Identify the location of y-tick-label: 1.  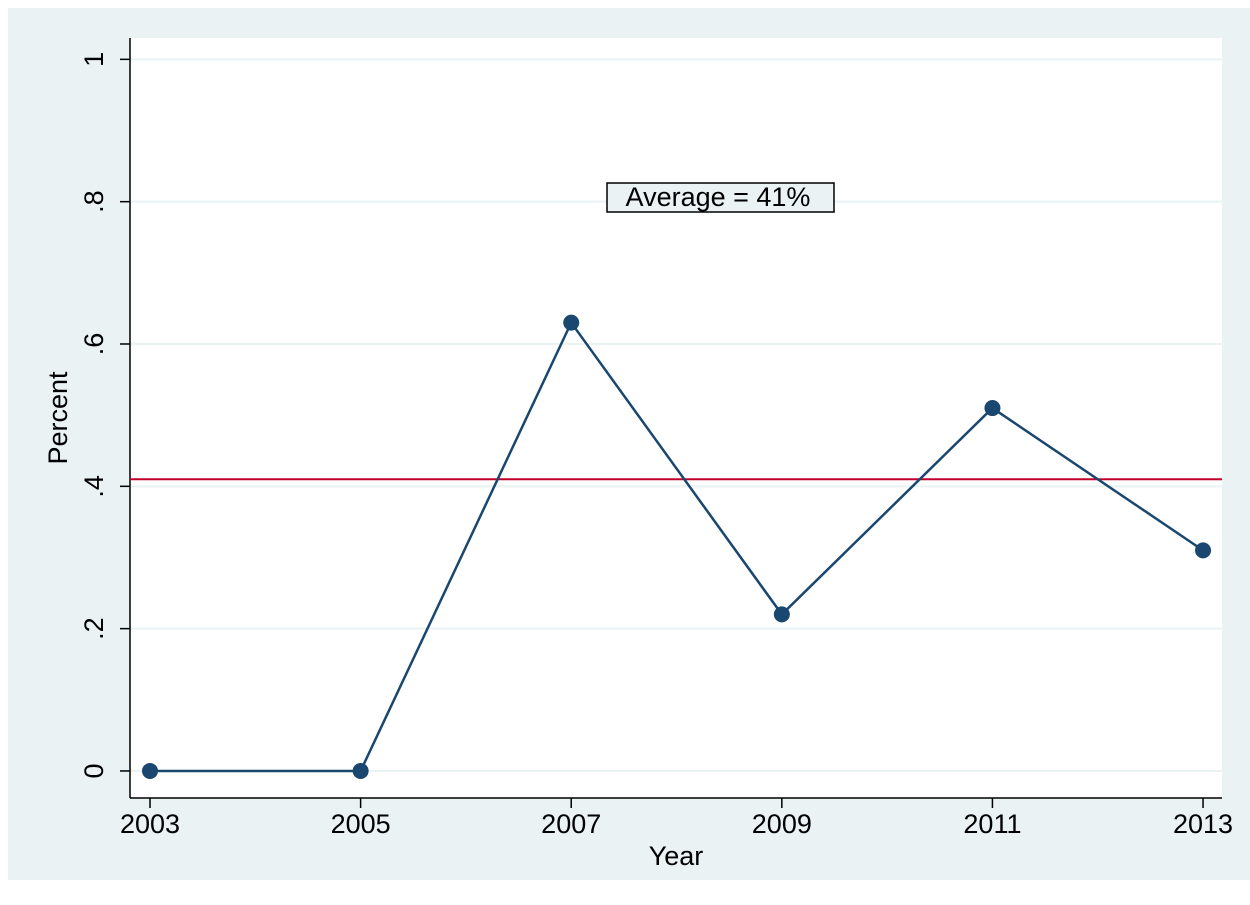
(94, 59).